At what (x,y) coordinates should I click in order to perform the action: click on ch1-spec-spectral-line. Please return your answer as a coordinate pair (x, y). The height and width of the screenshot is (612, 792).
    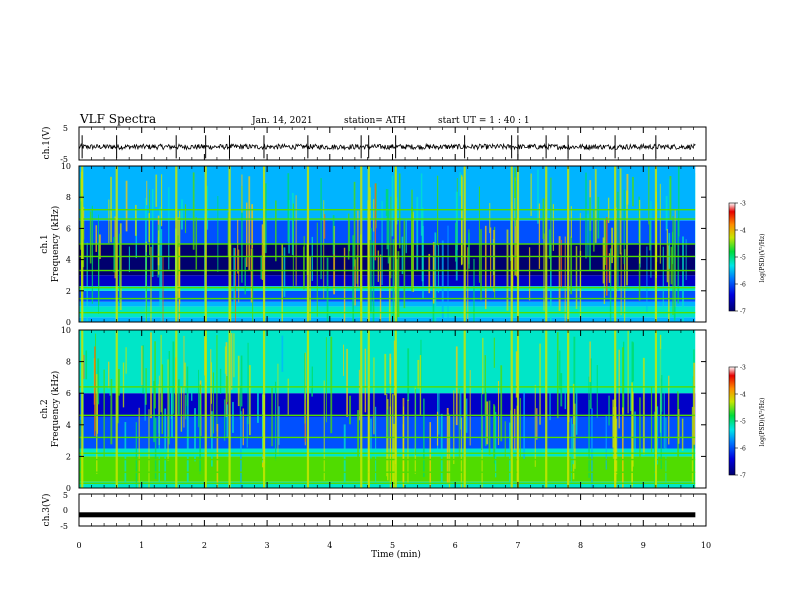
    Looking at the image, I should click on (387, 244).